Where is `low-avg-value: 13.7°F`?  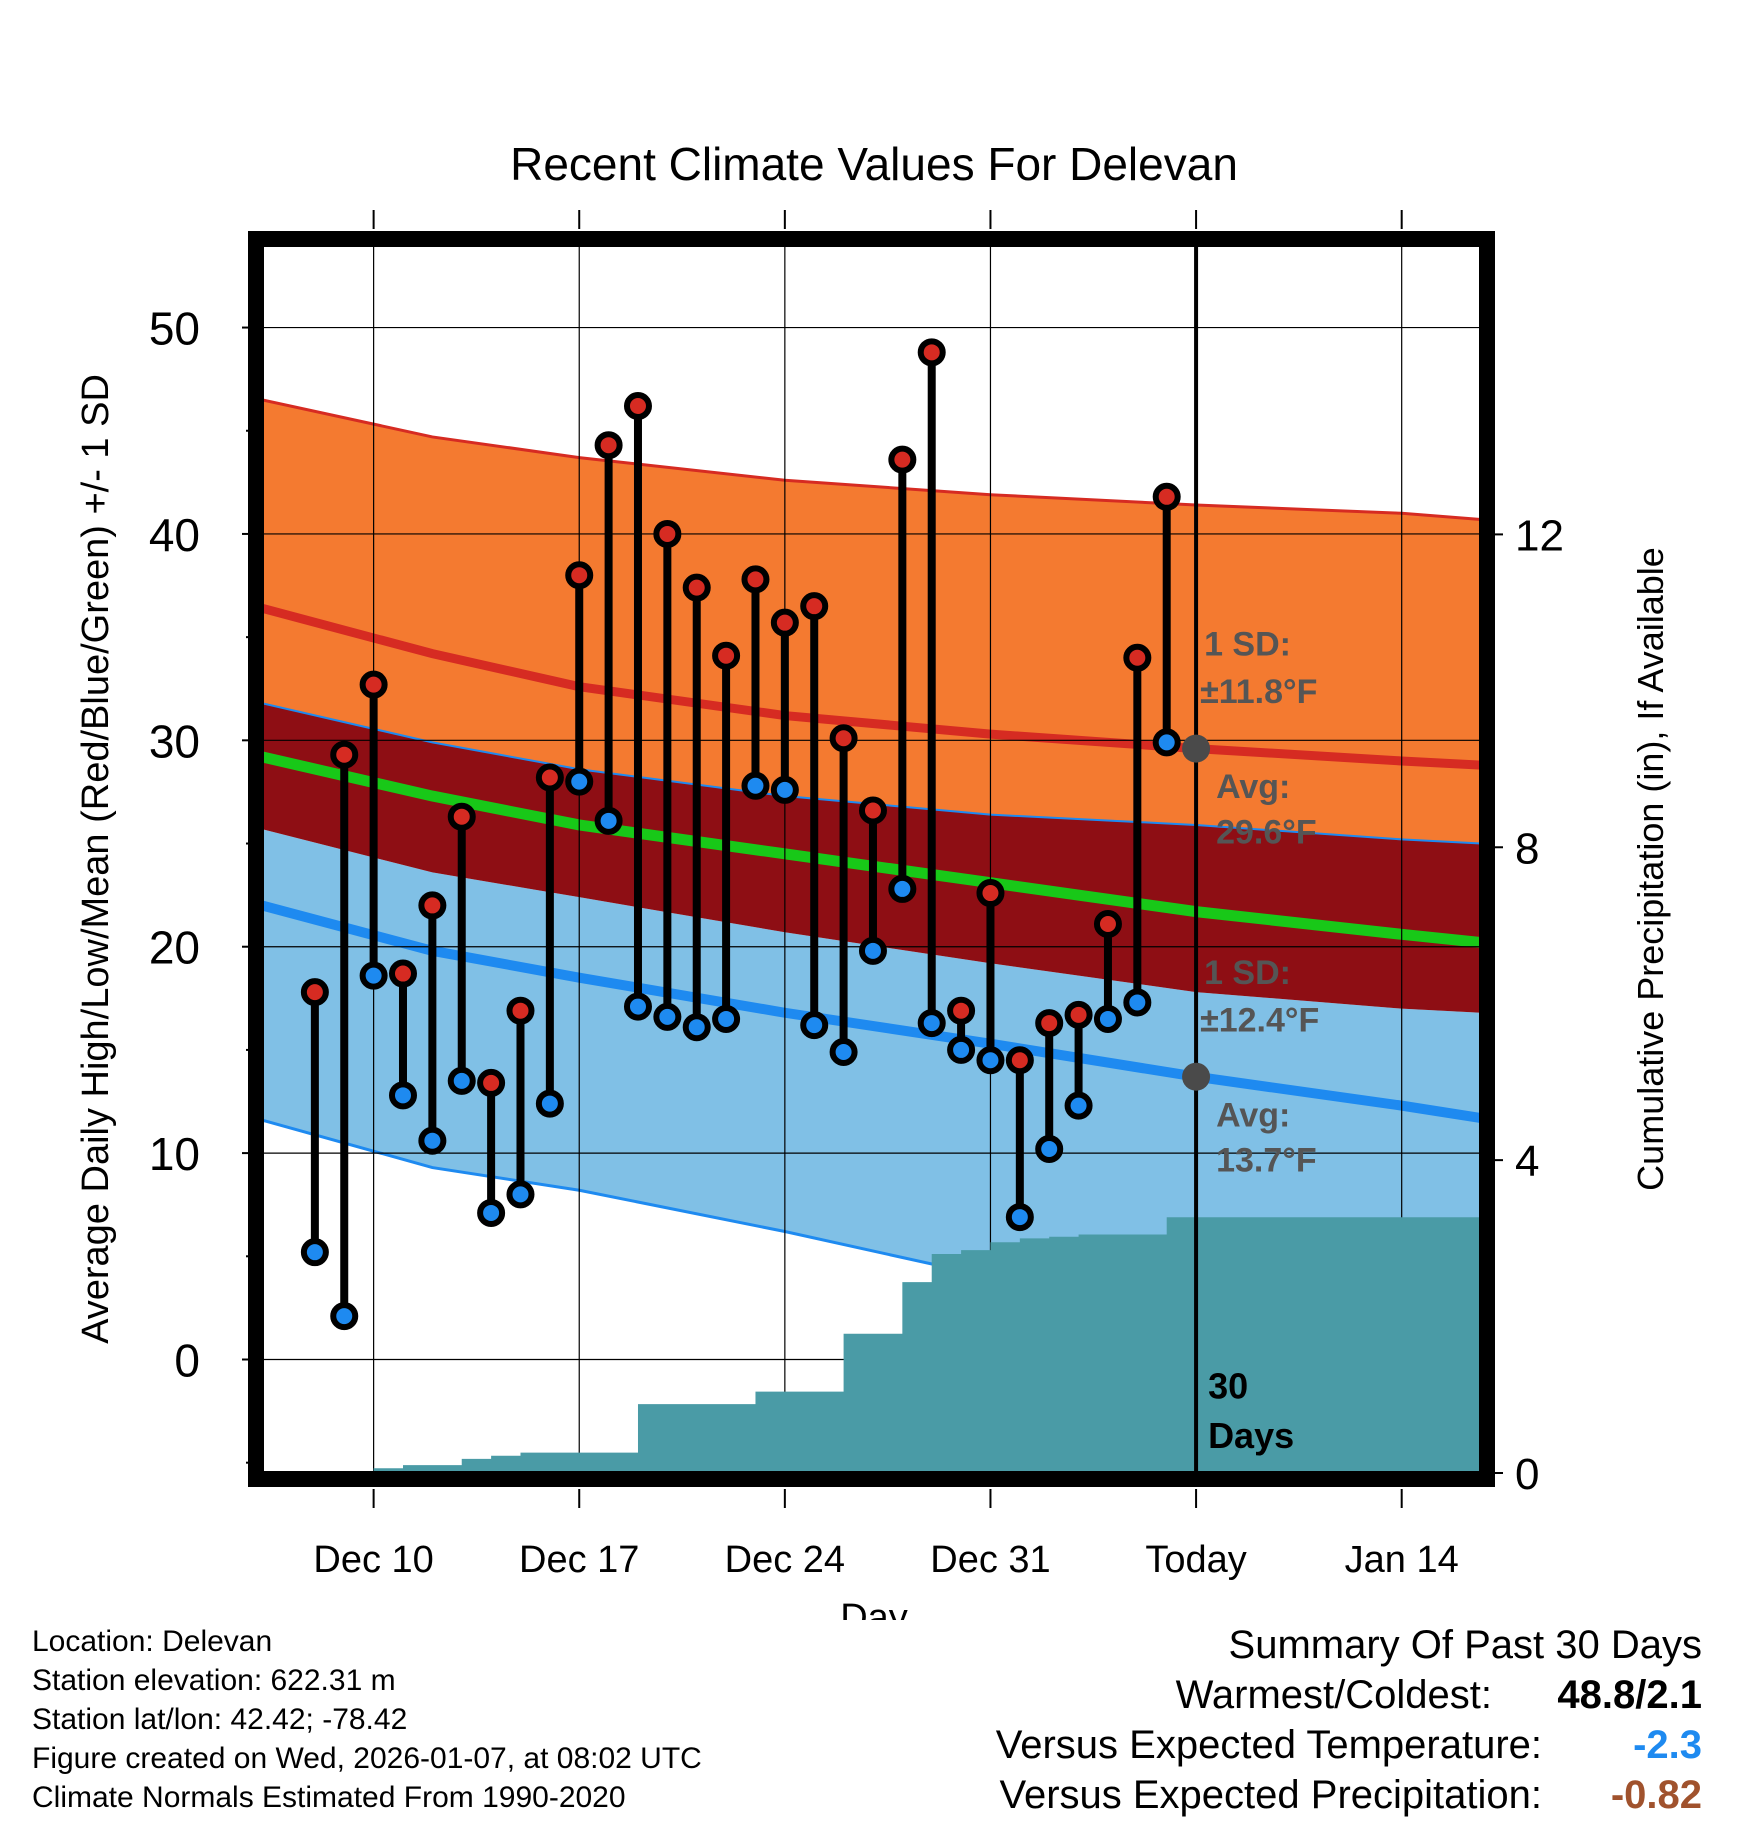 low-avg-value: 13.7°F is located at coordinates (1266, 1161).